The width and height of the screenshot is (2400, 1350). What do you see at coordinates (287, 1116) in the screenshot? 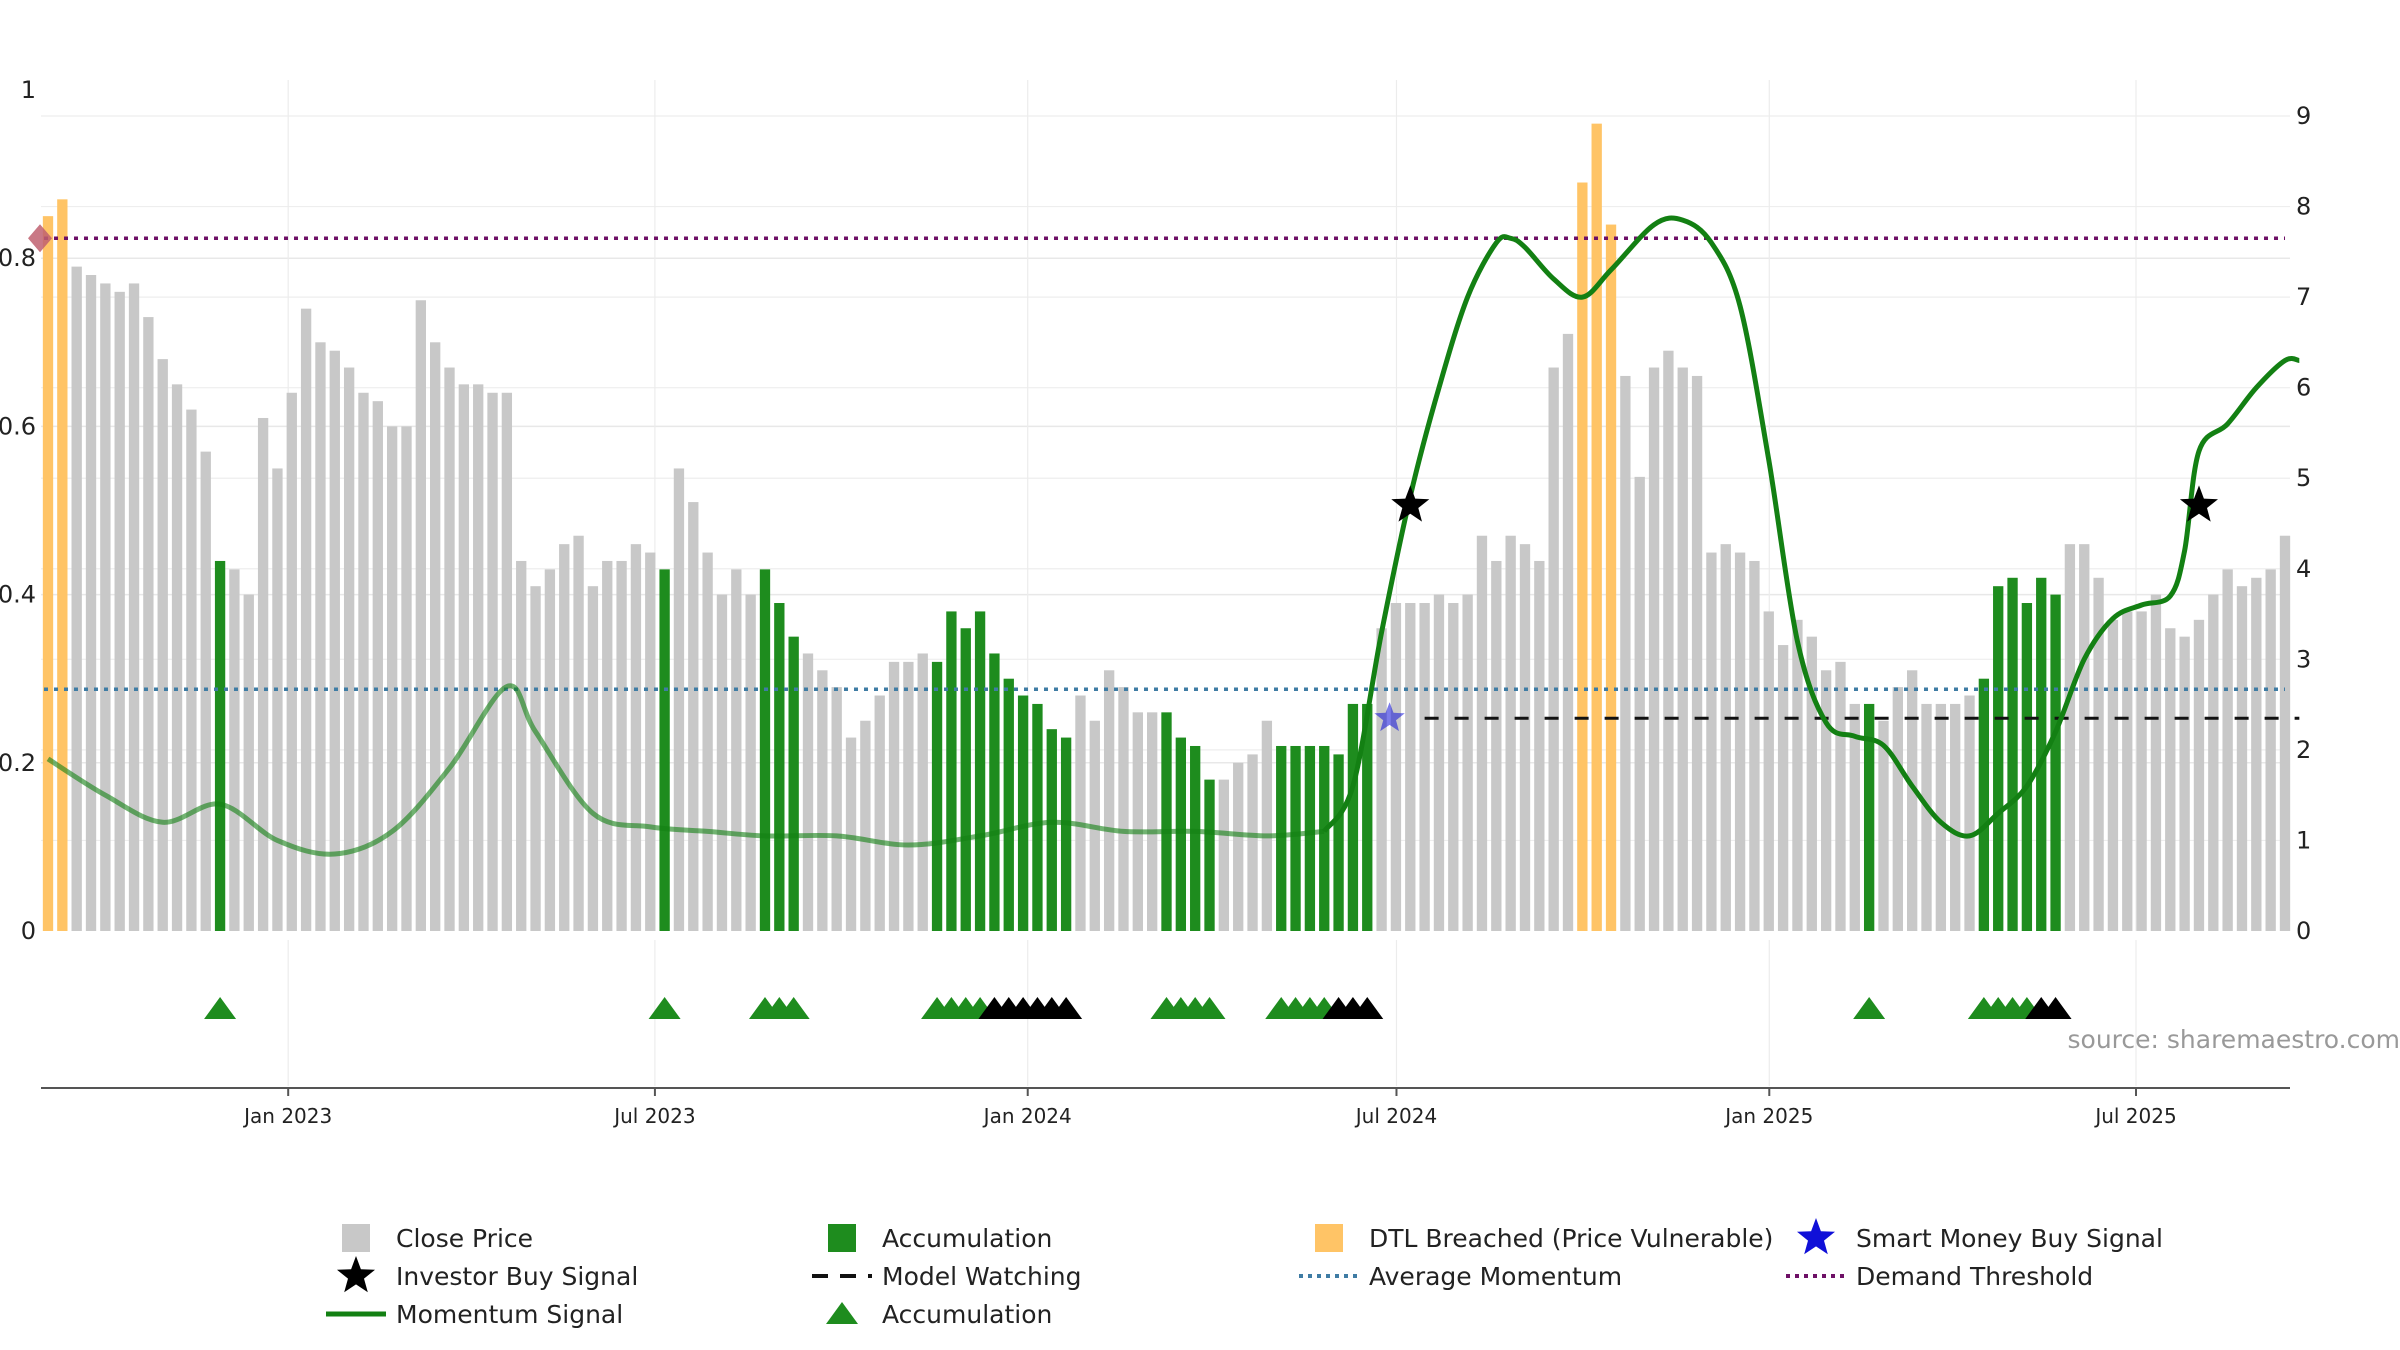
I see `x-tick-label: Jan 2023` at bounding box center [287, 1116].